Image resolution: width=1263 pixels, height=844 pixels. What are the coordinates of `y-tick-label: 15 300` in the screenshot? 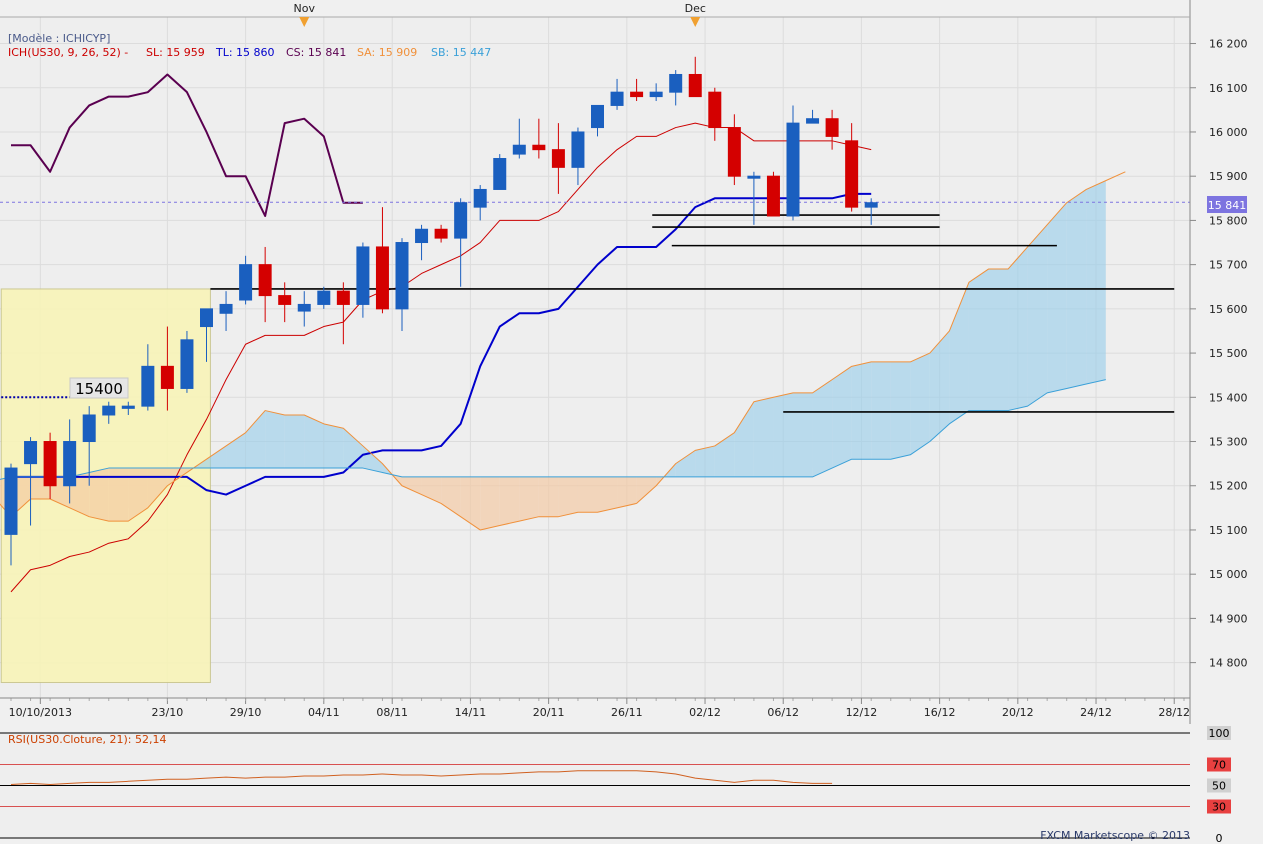 It's located at (1228, 442).